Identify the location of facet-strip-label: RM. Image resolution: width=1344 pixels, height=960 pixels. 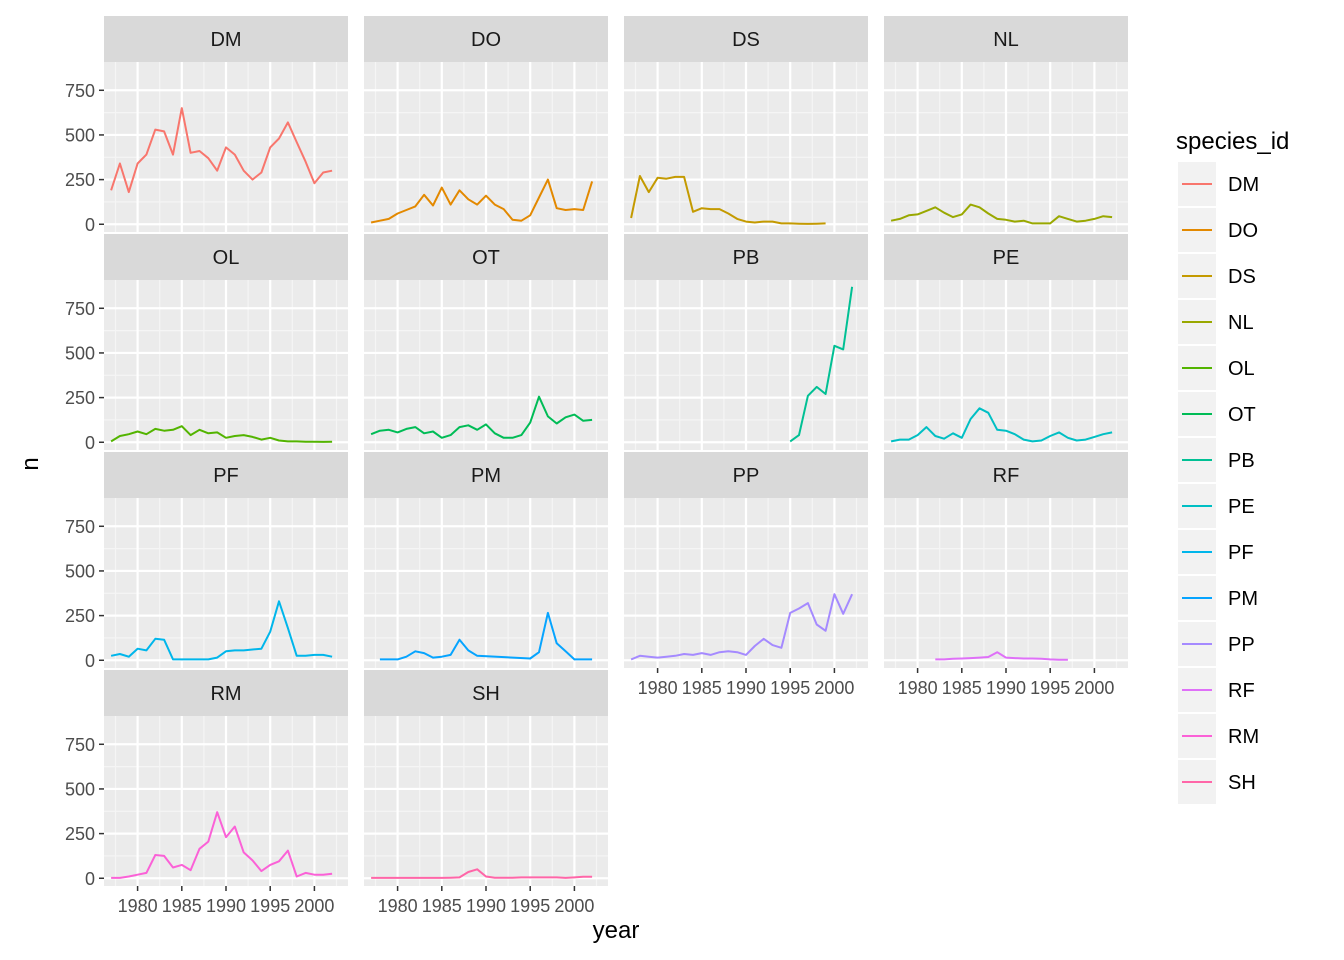
(225, 694).